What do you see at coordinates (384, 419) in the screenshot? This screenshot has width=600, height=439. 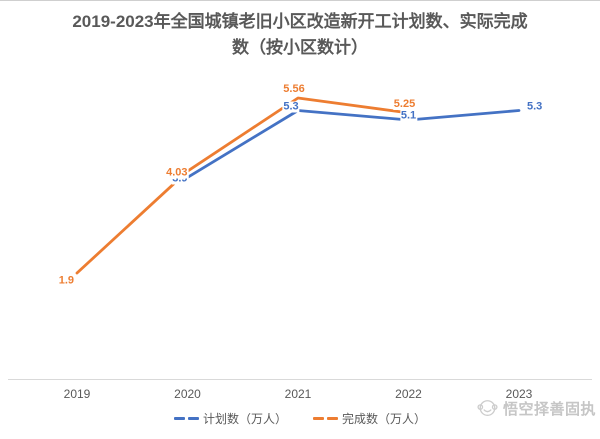 I see `legend-label: 完成数（万人）` at bounding box center [384, 419].